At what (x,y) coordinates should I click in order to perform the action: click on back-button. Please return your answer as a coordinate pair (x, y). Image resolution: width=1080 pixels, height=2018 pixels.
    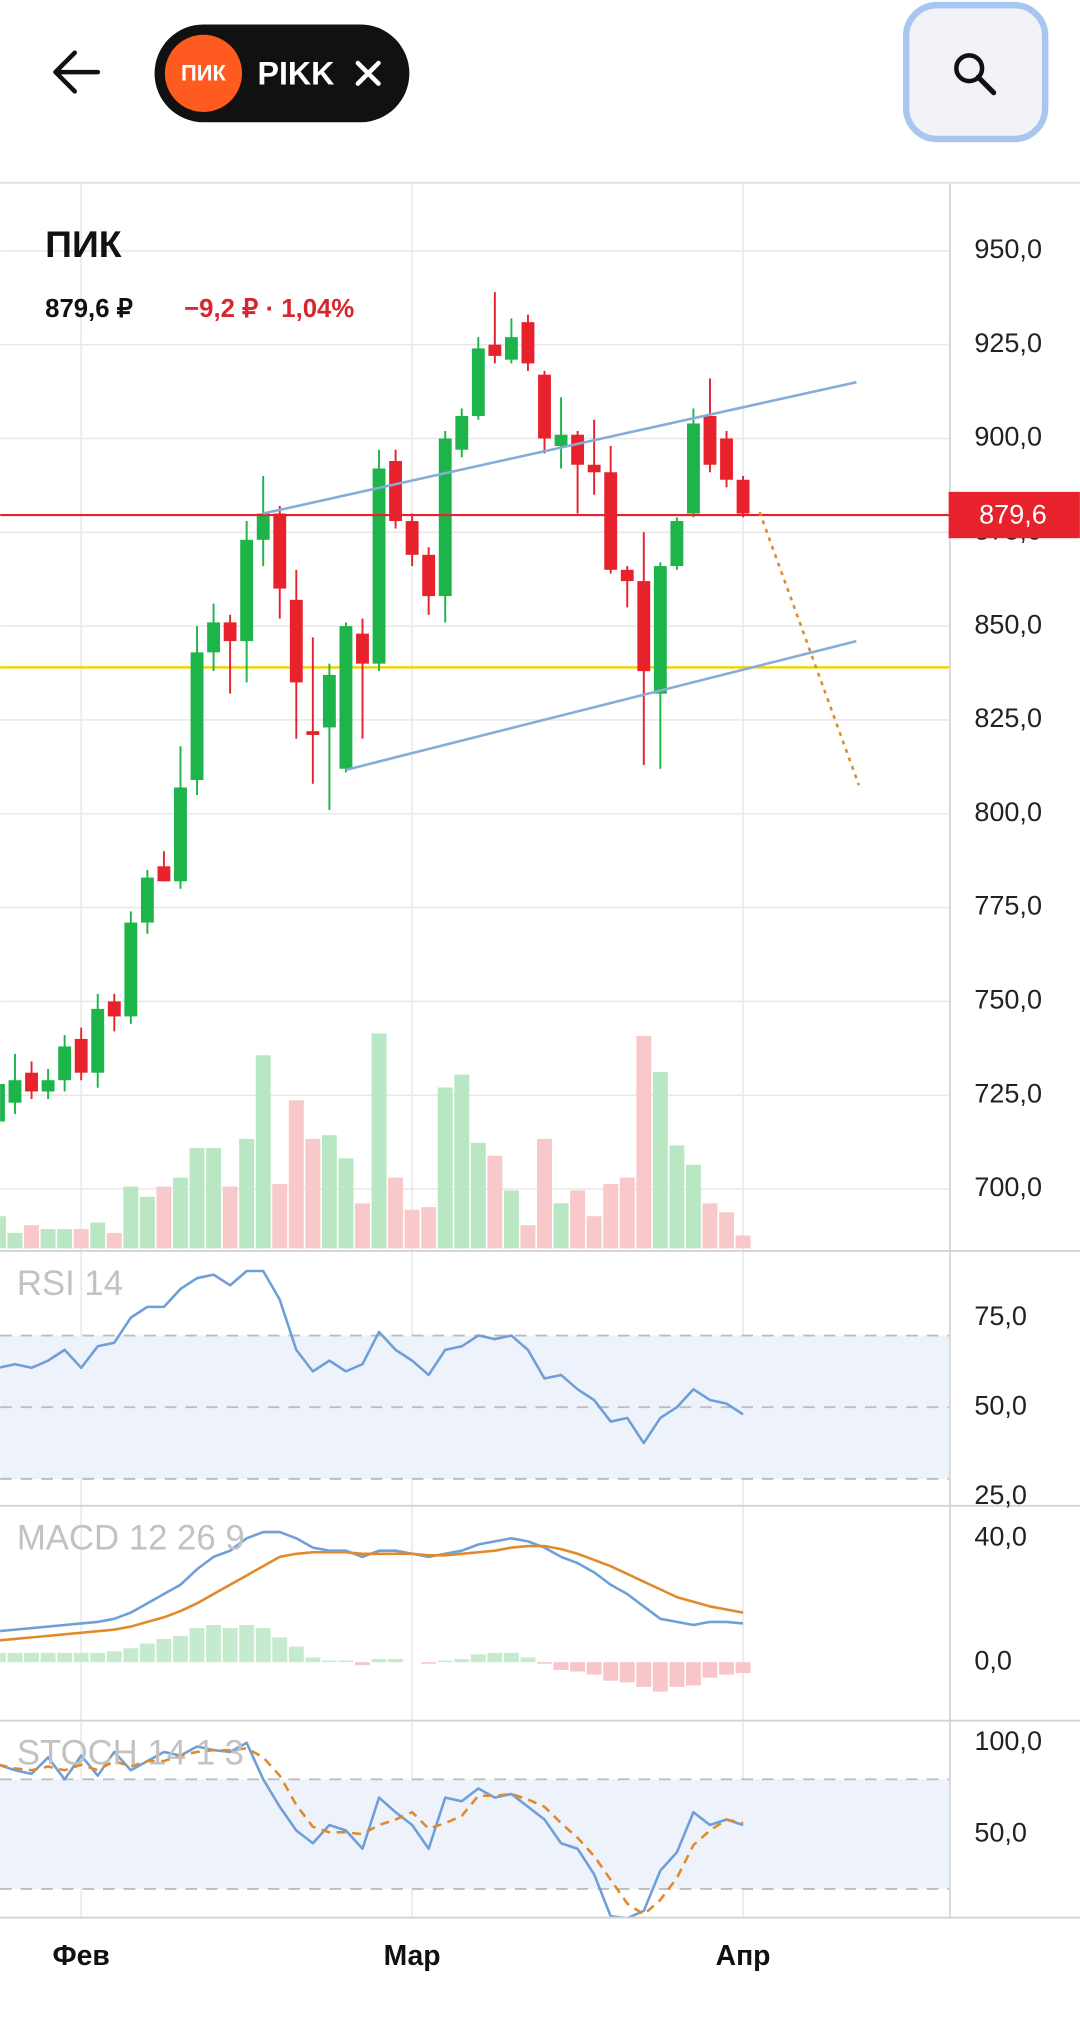
    Looking at the image, I should click on (77, 72).